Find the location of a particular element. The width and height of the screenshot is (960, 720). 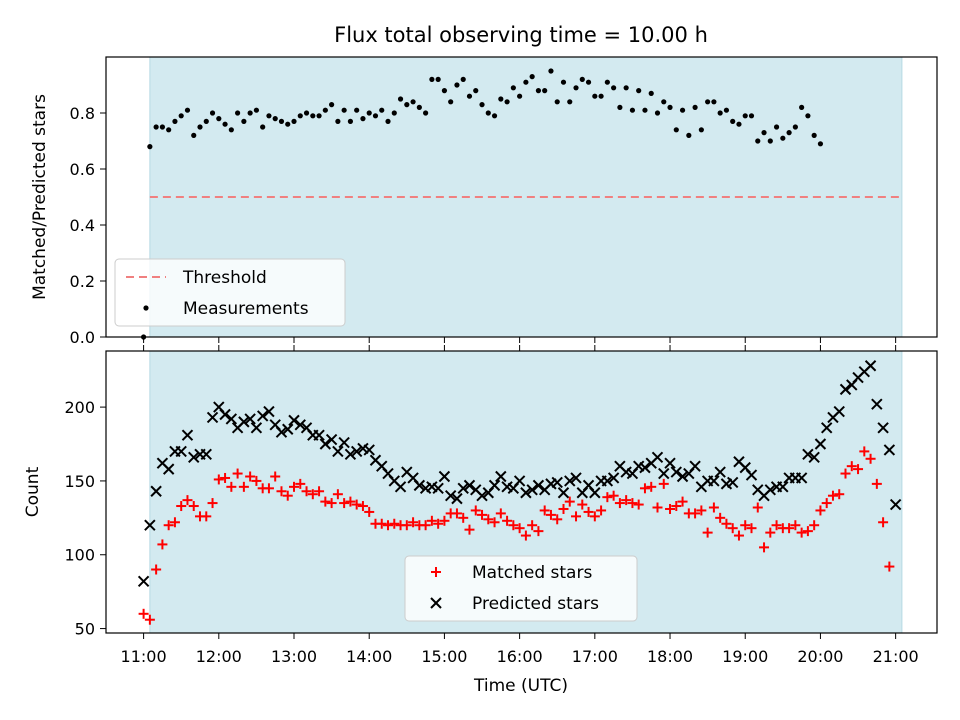

count-ylabel: Count is located at coordinates (33, 491).